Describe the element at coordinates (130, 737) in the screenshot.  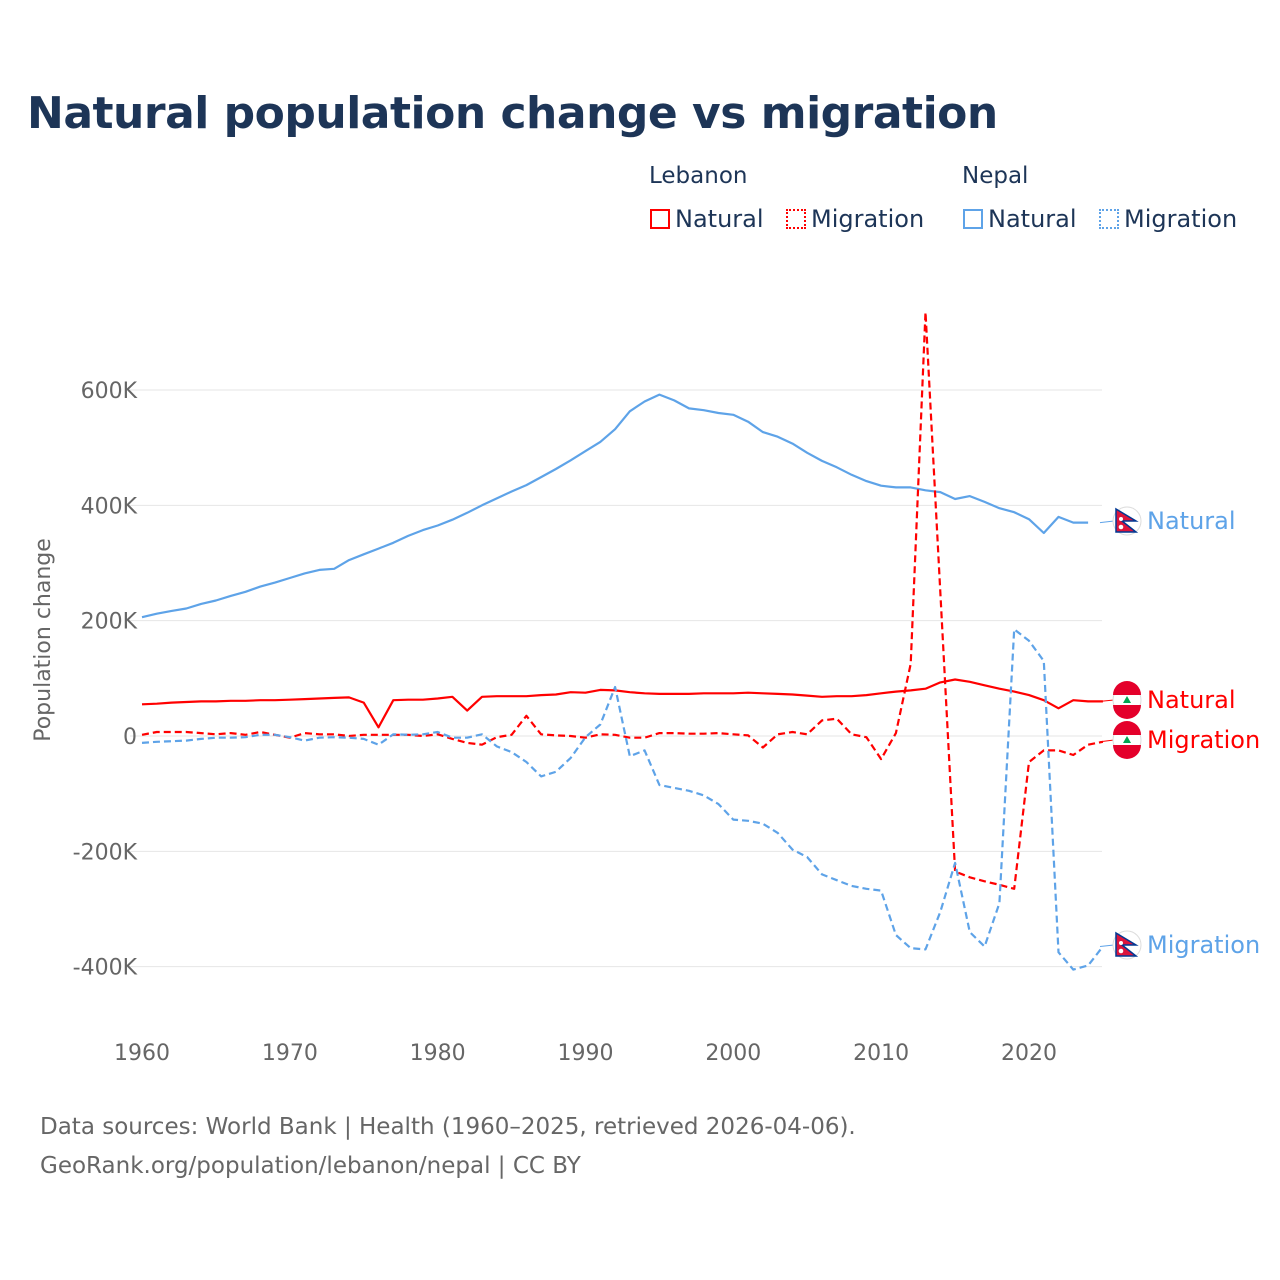
I see `y-tick-label: 0` at that location.